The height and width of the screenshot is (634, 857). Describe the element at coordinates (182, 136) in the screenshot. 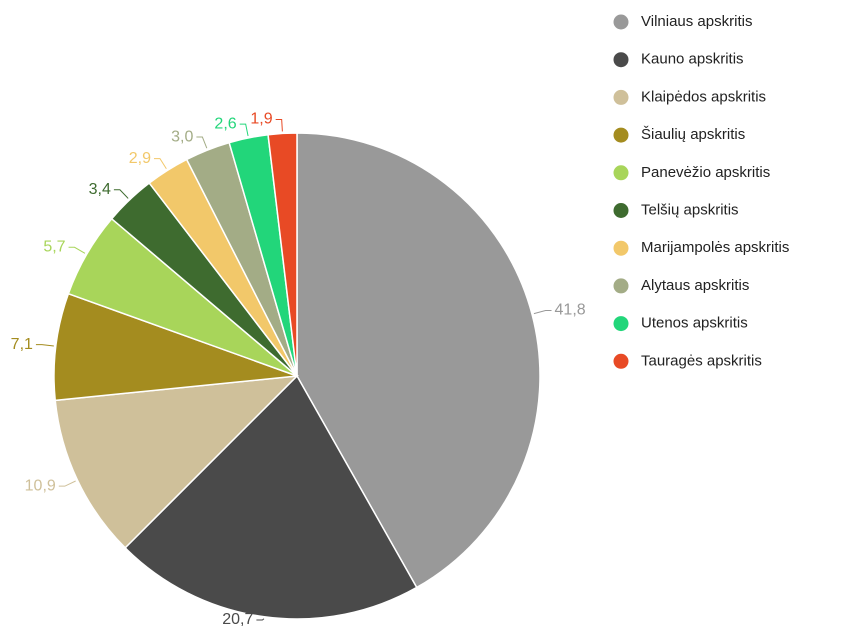

I see `data-label: 3,0` at that location.